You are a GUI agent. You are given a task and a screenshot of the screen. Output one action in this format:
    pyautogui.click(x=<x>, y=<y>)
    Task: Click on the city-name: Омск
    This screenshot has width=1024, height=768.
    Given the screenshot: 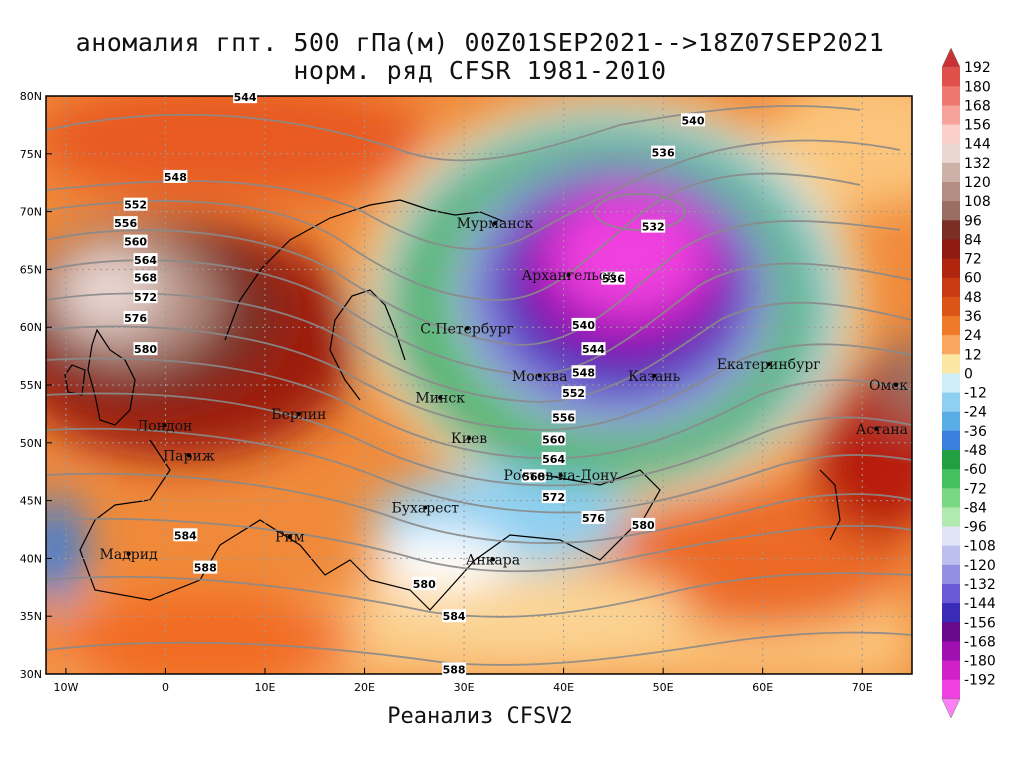 What is the action you would take?
    pyautogui.click(x=888, y=386)
    